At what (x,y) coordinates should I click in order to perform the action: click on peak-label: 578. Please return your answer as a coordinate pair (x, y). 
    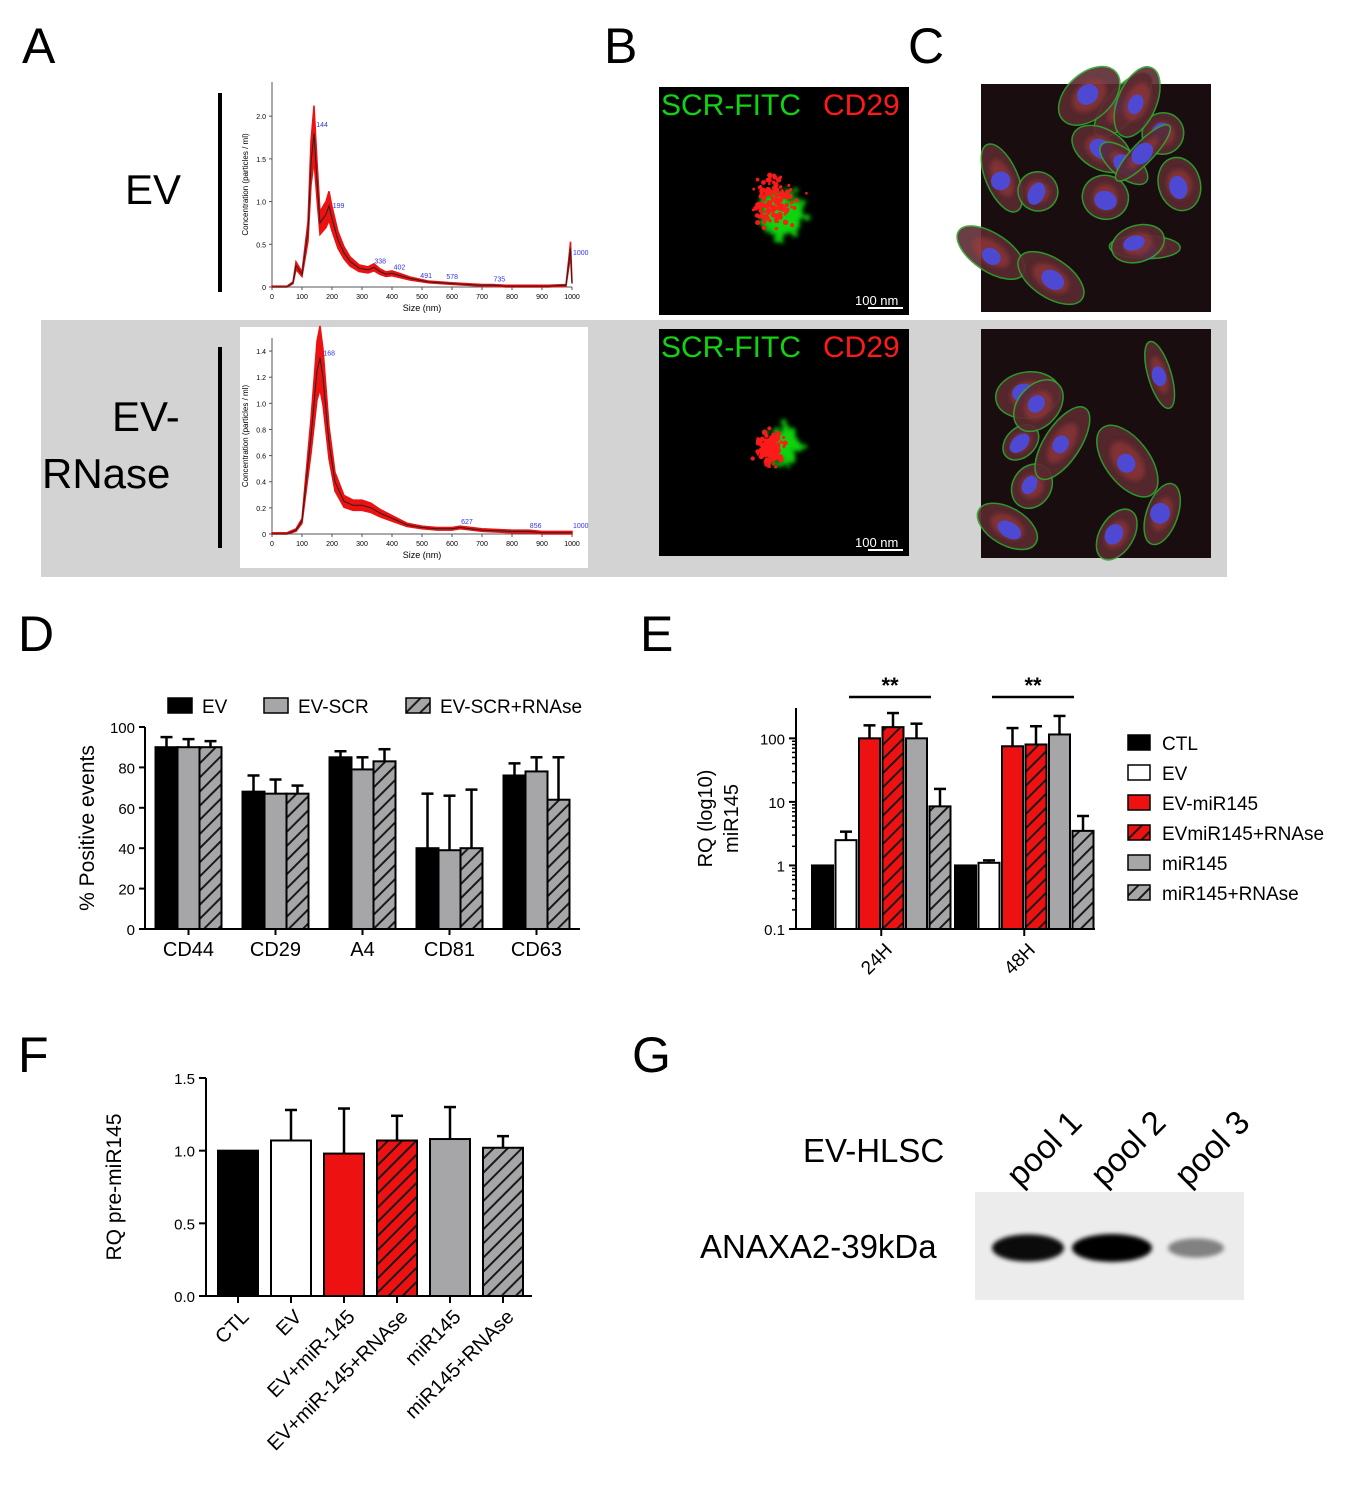
    Looking at the image, I should click on (452, 277).